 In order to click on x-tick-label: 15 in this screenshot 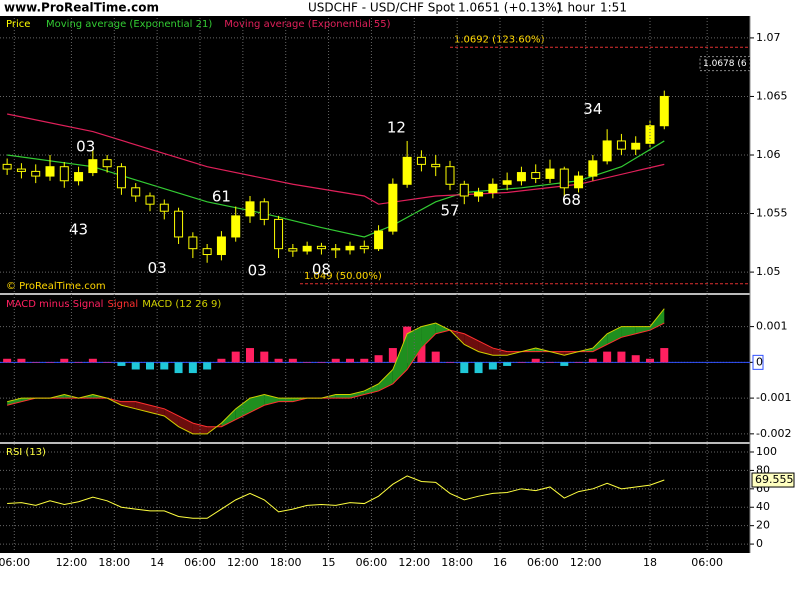, I will do `click(329, 562)`.